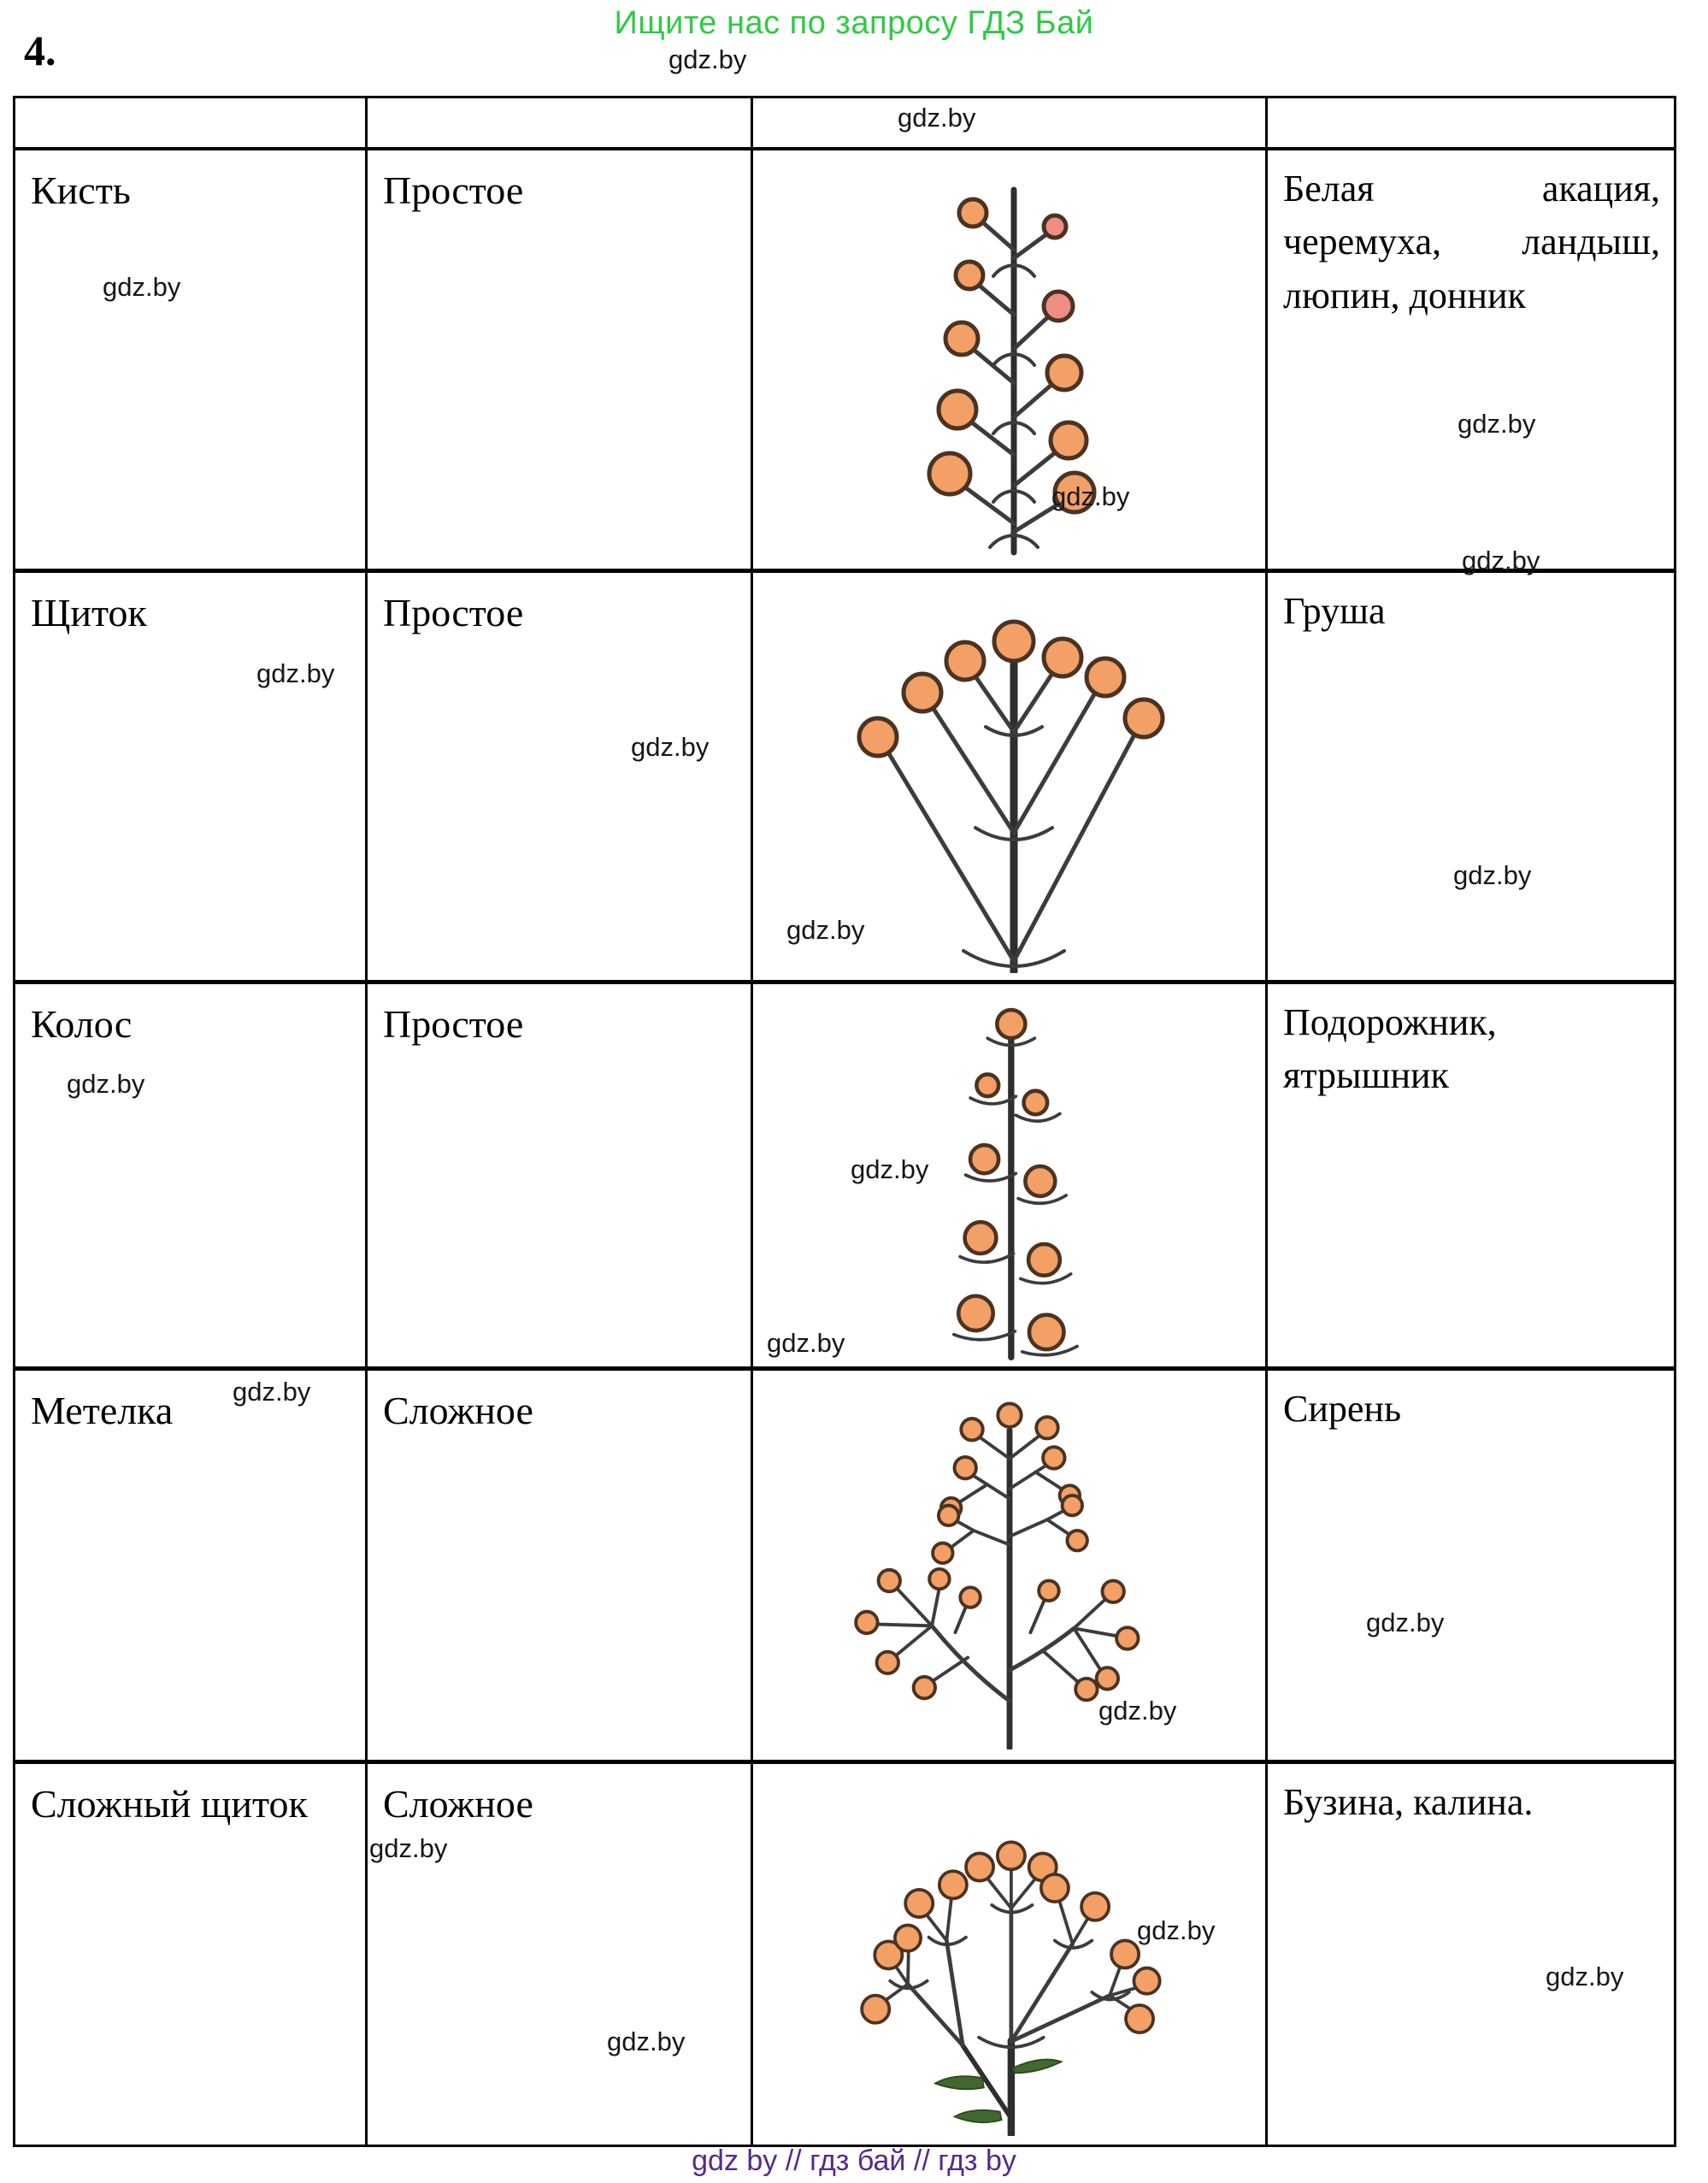  I want to click on inflorescence-name: Сложный щиток, so click(170, 1804).